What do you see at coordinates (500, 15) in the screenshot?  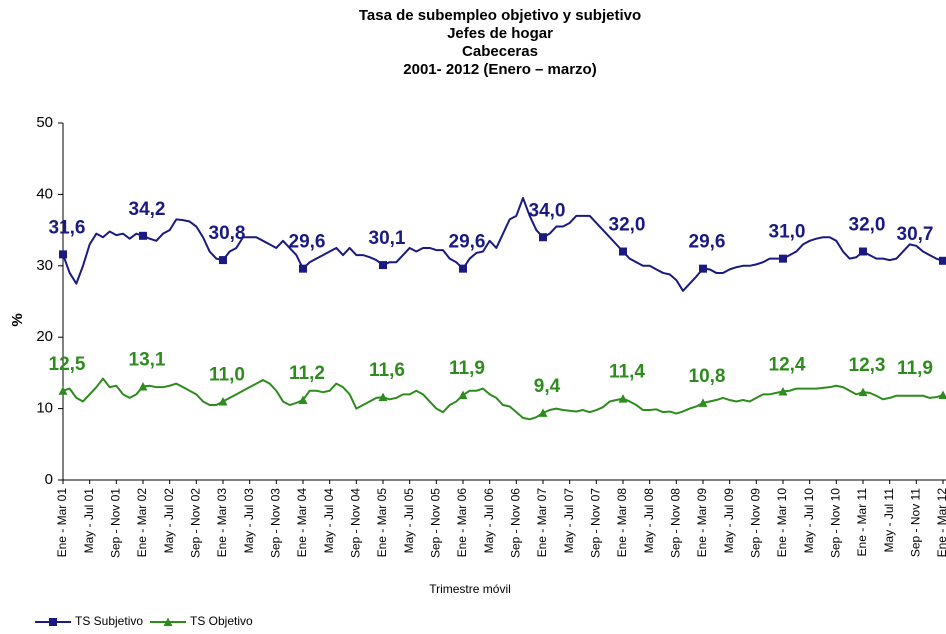 I see `chart-title: Tasa de subempleo objetivo y subjetivo` at bounding box center [500, 15].